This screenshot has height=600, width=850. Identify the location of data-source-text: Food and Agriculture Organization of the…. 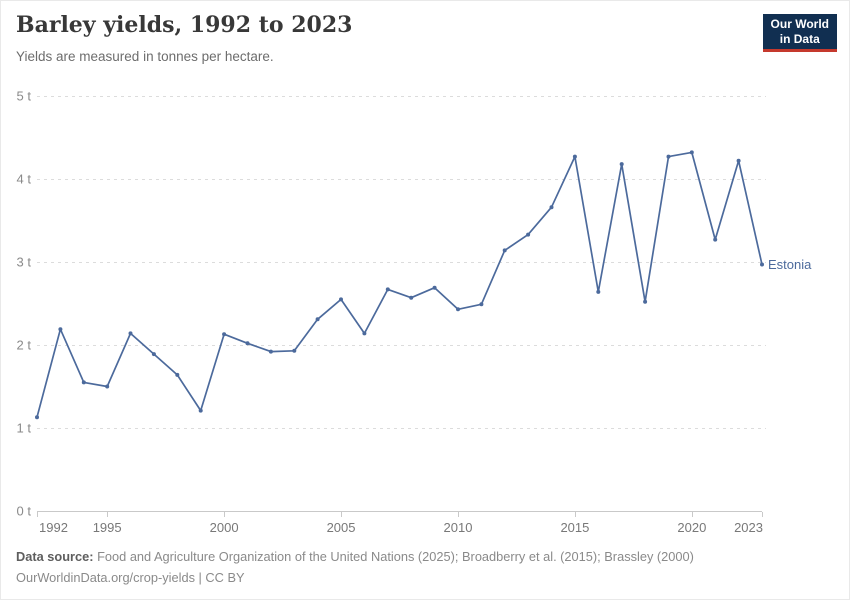
(395, 556).